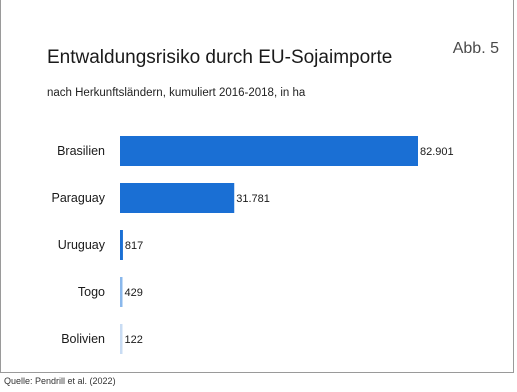  What do you see at coordinates (83, 339) in the screenshot?
I see `category-label: Bolivien` at bounding box center [83, 339].